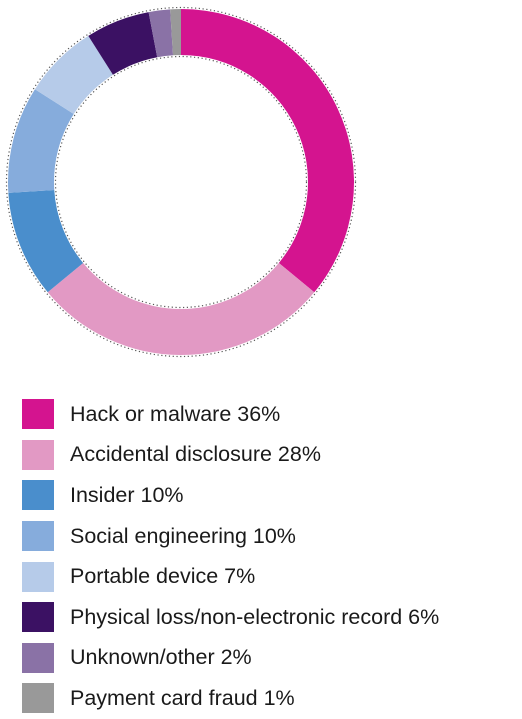  I want to click on legend-label: Social engineering 10%, so click(183, 535).